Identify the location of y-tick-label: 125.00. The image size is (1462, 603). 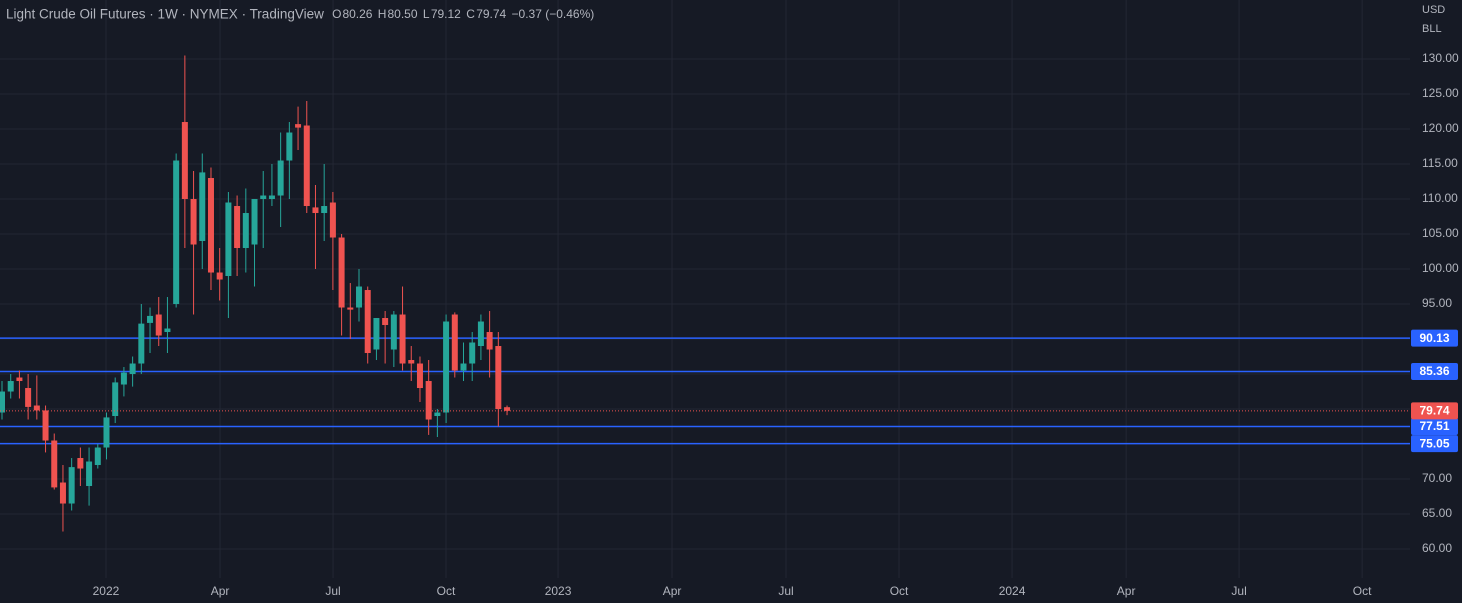
(1440, 93).